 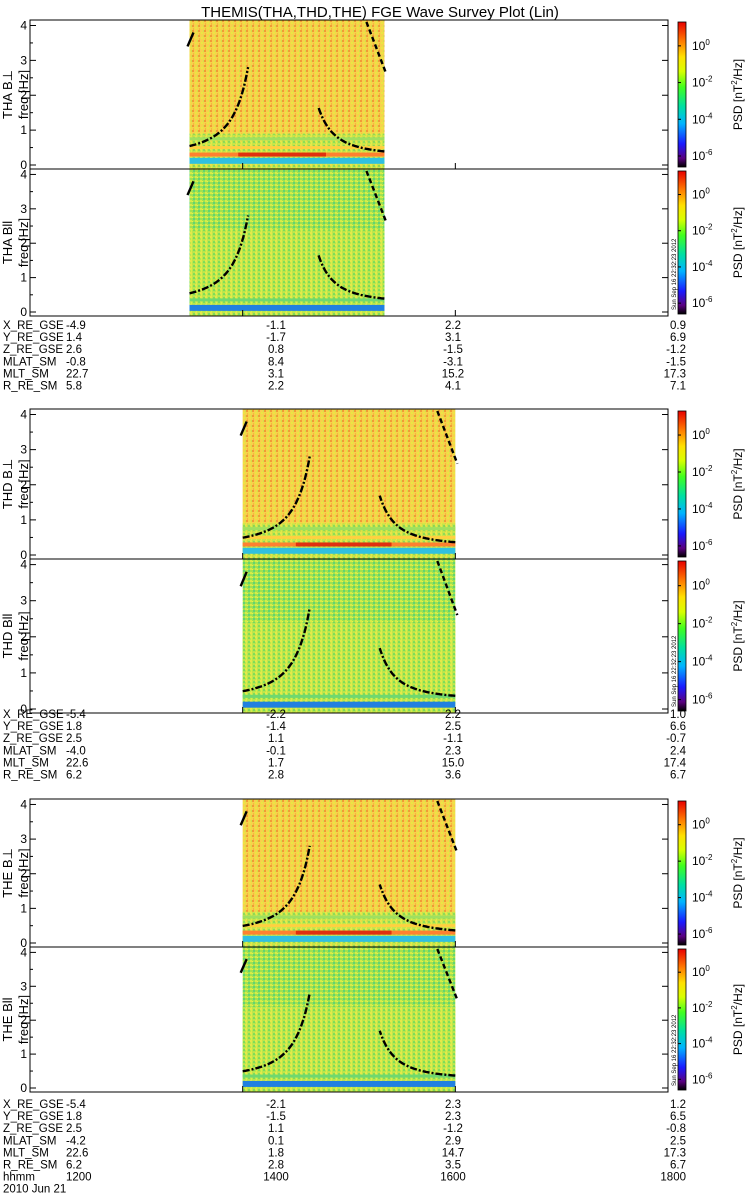 I want to click on ephemeris-value: 7.1, so click(x=678, y=387).